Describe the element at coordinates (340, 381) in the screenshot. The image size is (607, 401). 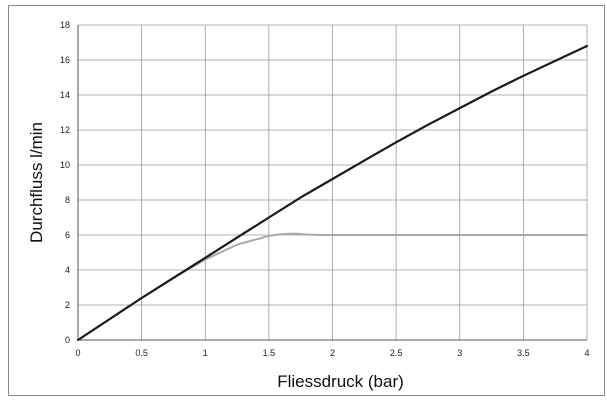
I see `x-axis-label: Fliessdruck (bar)` at that location.